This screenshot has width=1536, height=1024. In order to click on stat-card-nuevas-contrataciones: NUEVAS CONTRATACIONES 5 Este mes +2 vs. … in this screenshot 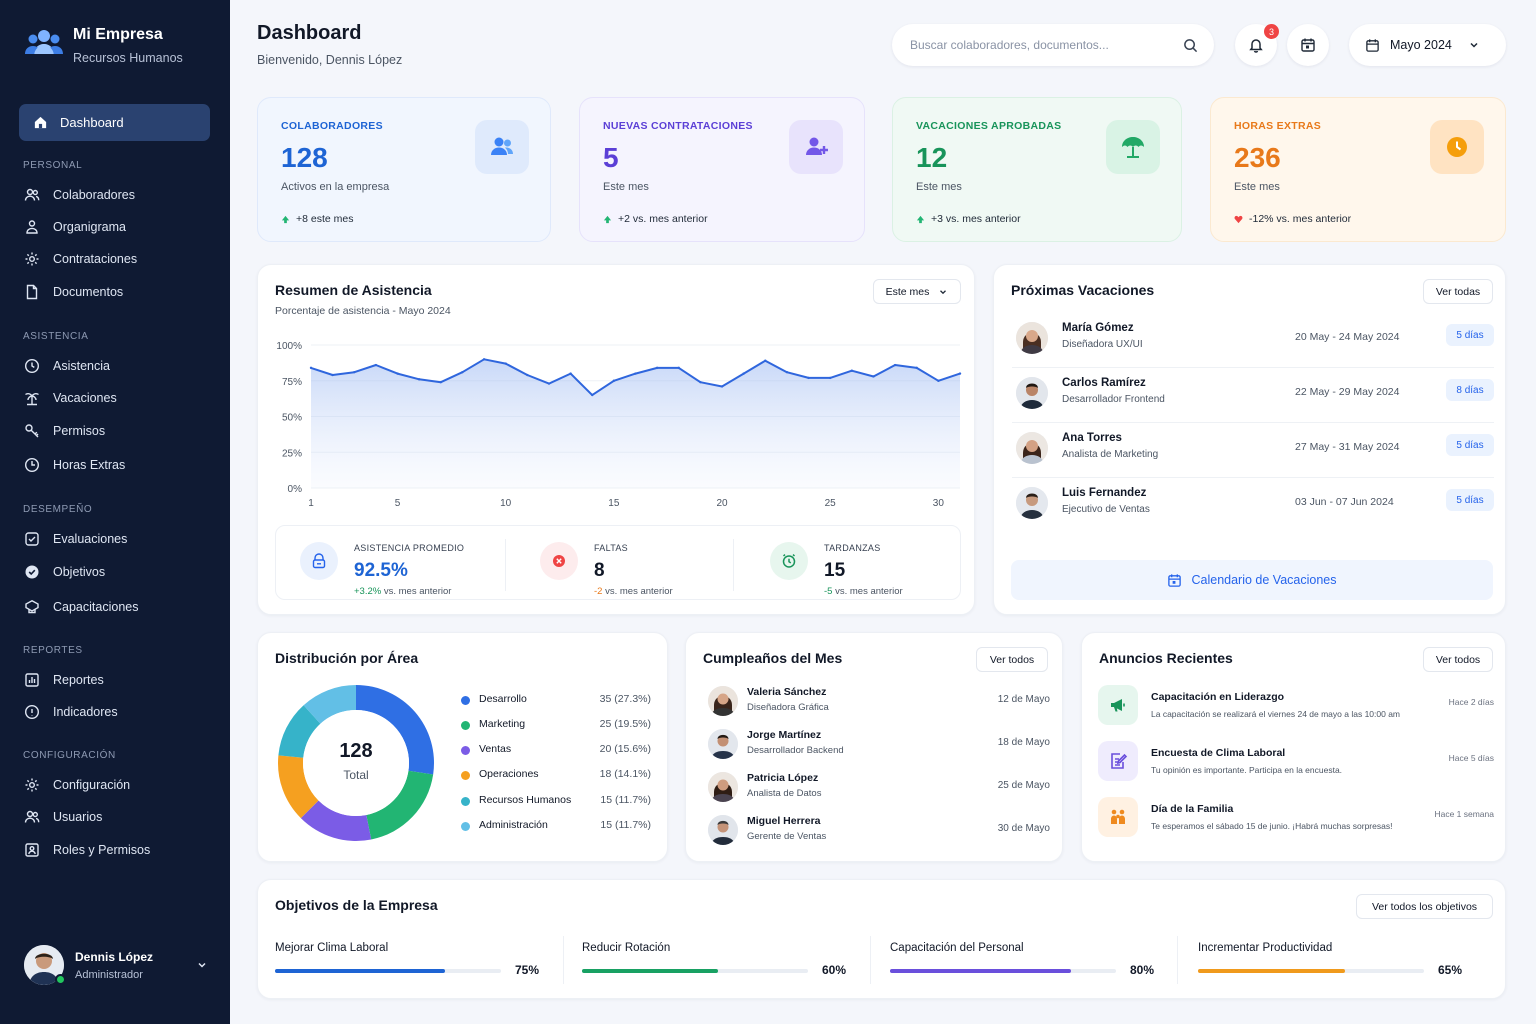, I will do `click(722, 169)`.